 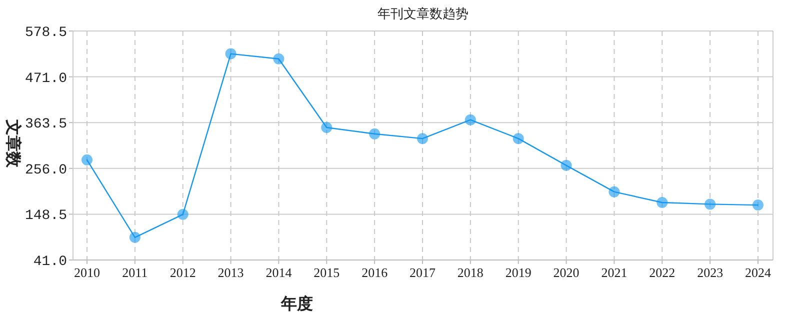 What do you see at coordinates (423, 13) in the screenshot?
I see `chart-title: 年刊文章数趋势` at bounding box center [423, 13].